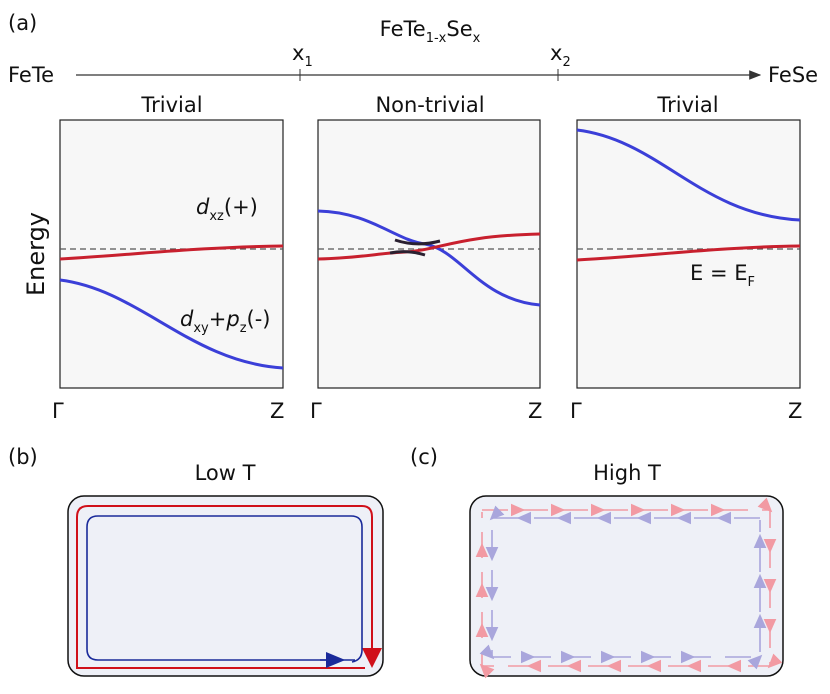 The image size is (830, 694). Describe the element at coordinates (750, 282) in the screenshot. I see `sub: F` at that location.